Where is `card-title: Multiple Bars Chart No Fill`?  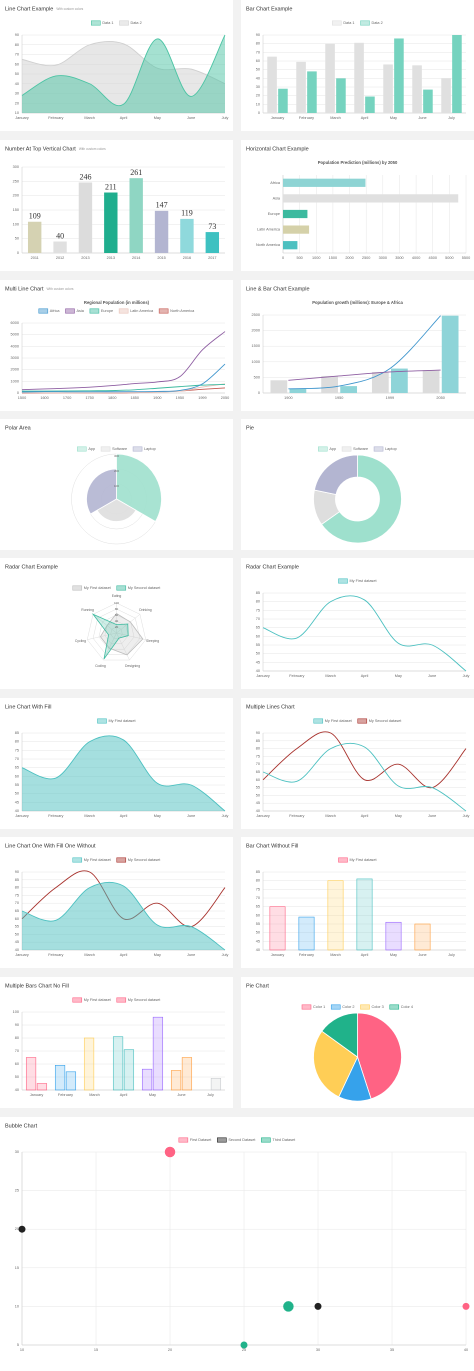
card-title: Multiple Bars Chart No Fill is located at coordinates (37, 986).